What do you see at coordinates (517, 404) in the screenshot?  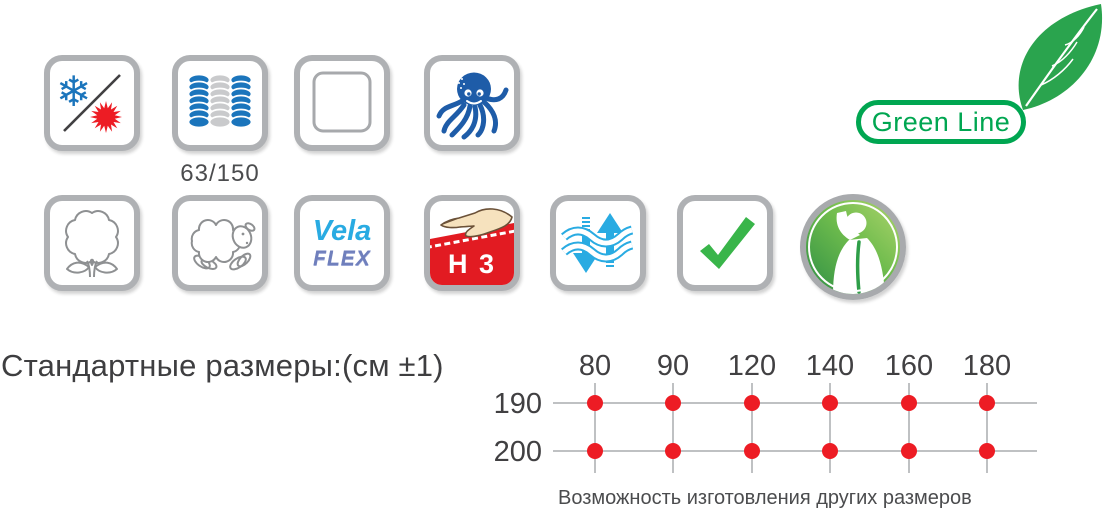 I see `row-label-190: 190` at bounding box center [517, 404].